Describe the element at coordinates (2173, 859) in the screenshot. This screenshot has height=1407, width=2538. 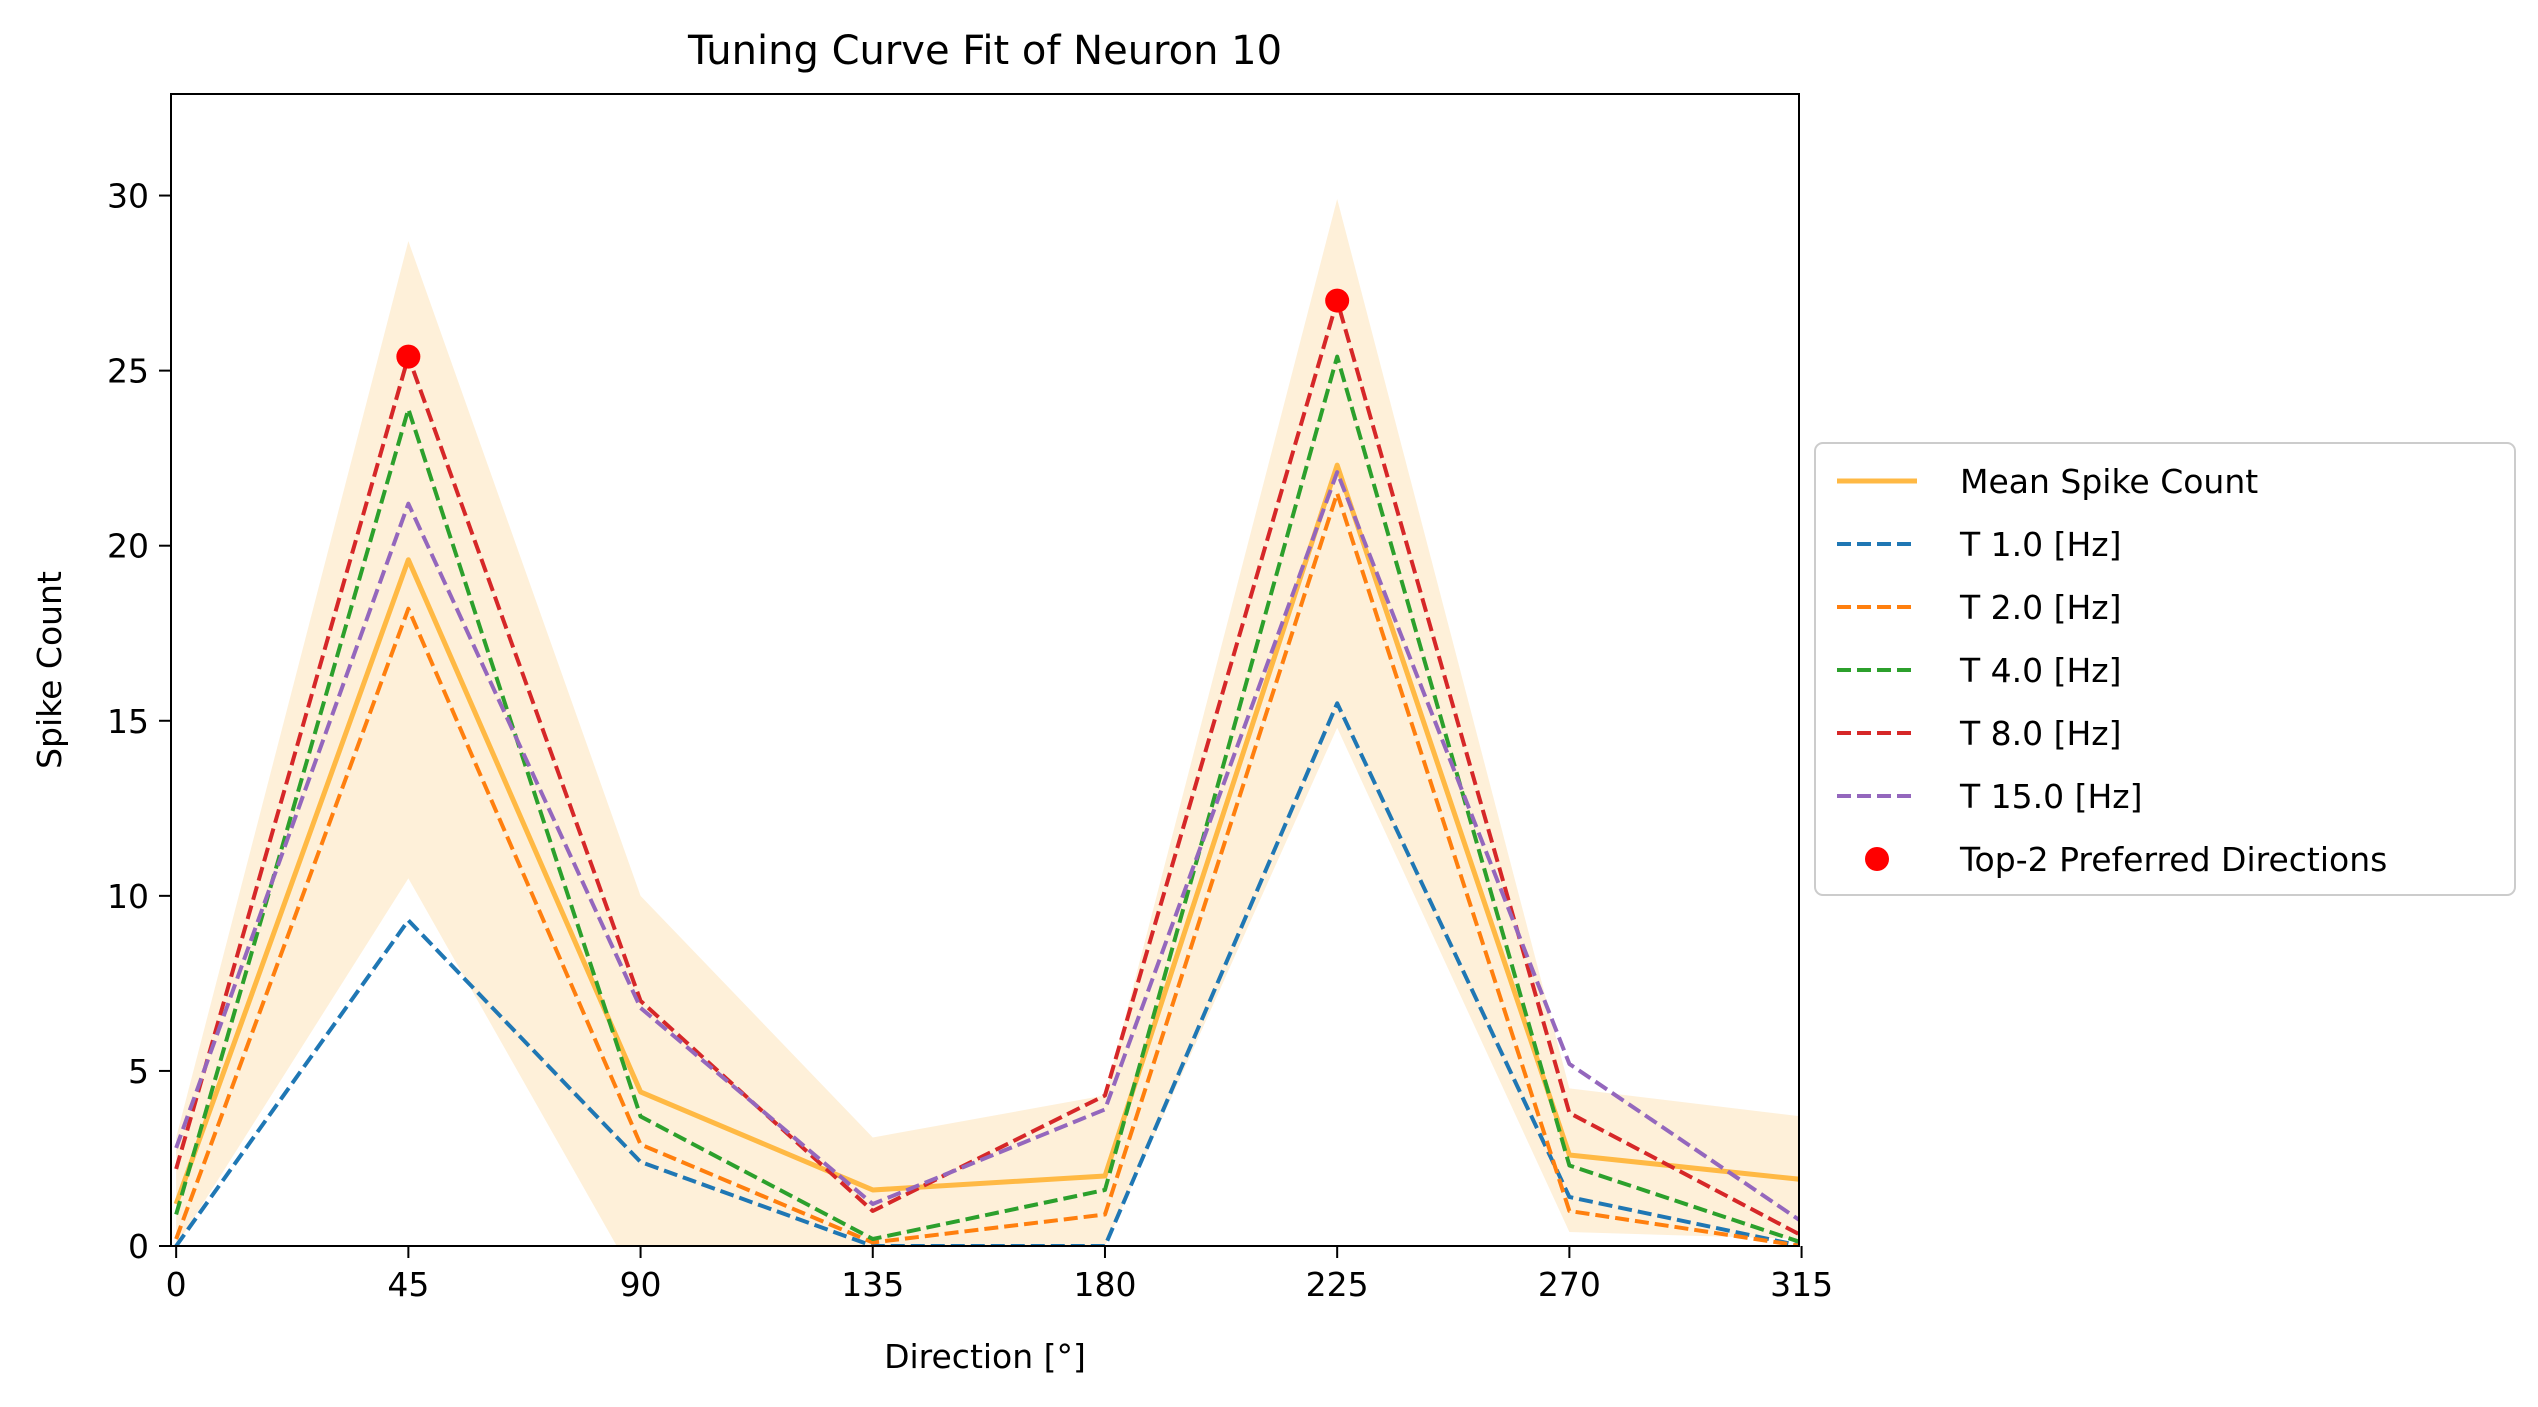
I see `legend-label-markers: Top-2 Preferred Directions` at that location.